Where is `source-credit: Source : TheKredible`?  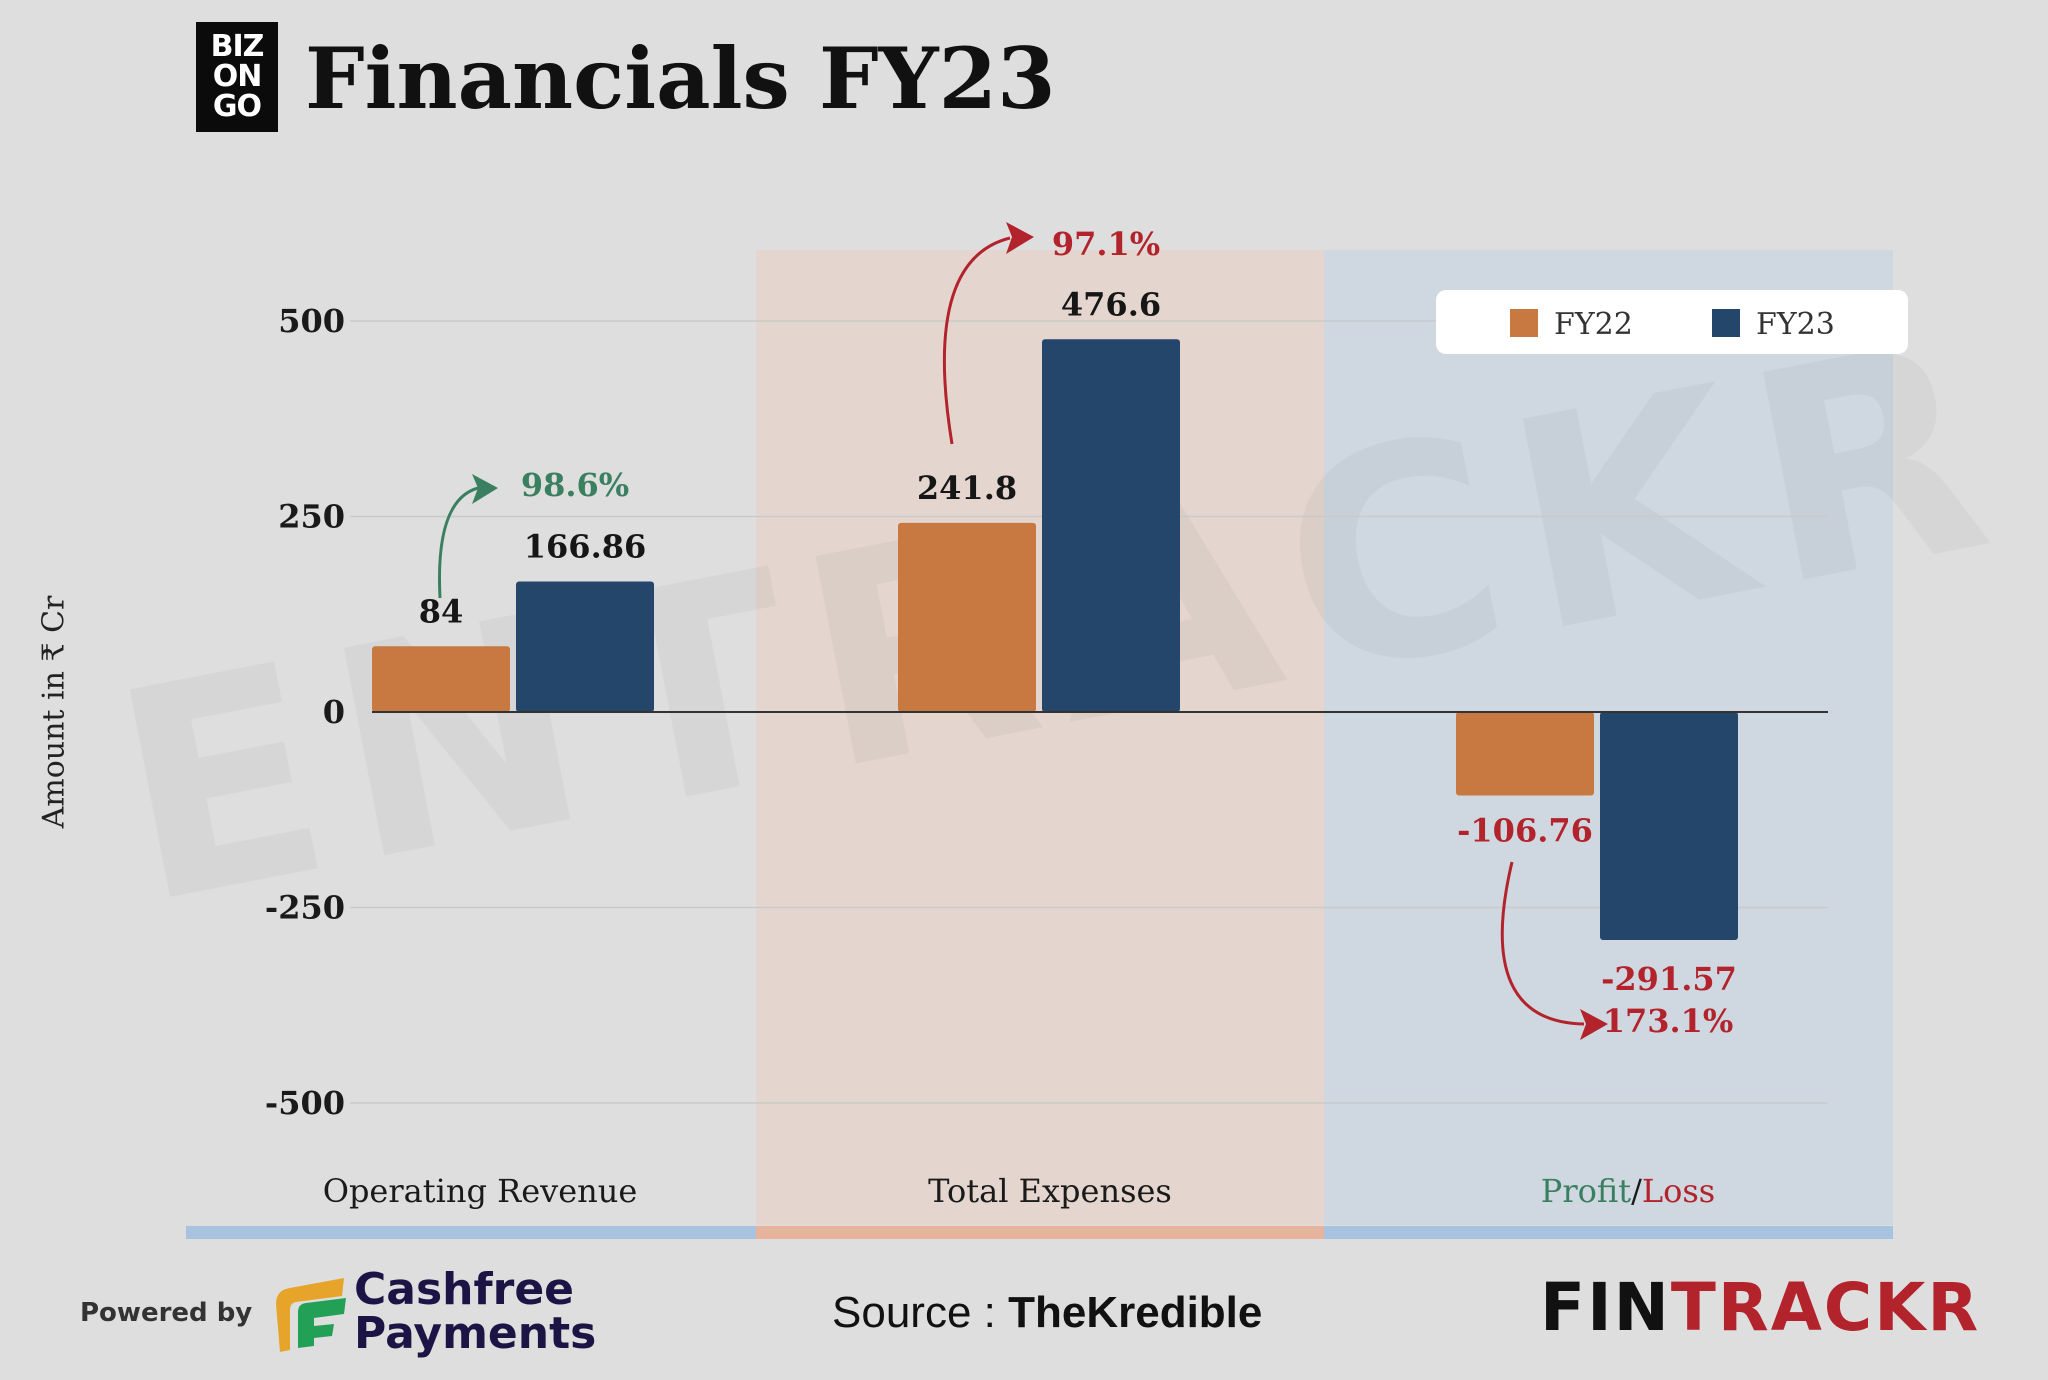 source-credit: Source : TheKredible is located at coordinates (1047, 1313).